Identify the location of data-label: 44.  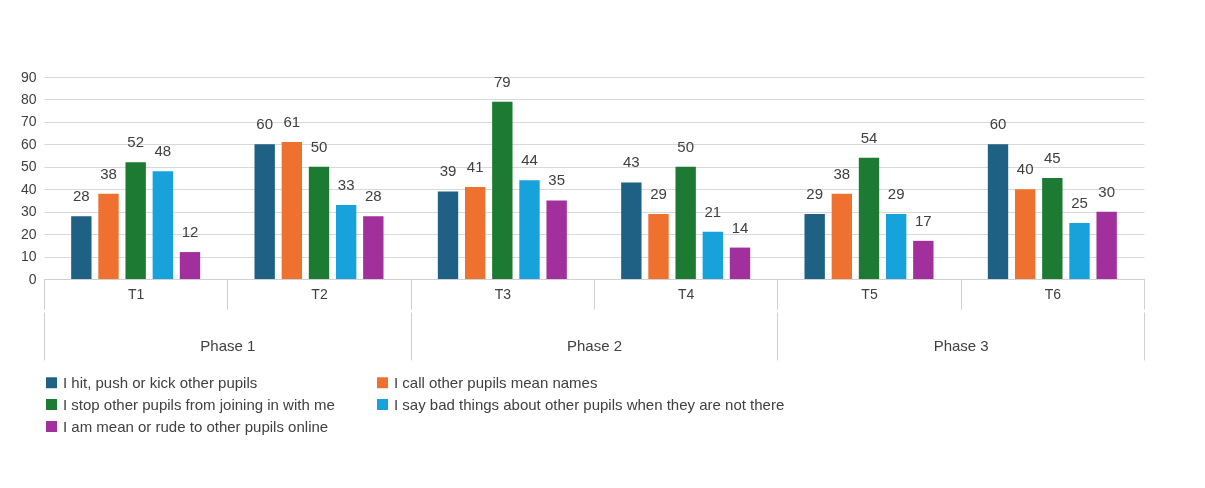
(529, 160).